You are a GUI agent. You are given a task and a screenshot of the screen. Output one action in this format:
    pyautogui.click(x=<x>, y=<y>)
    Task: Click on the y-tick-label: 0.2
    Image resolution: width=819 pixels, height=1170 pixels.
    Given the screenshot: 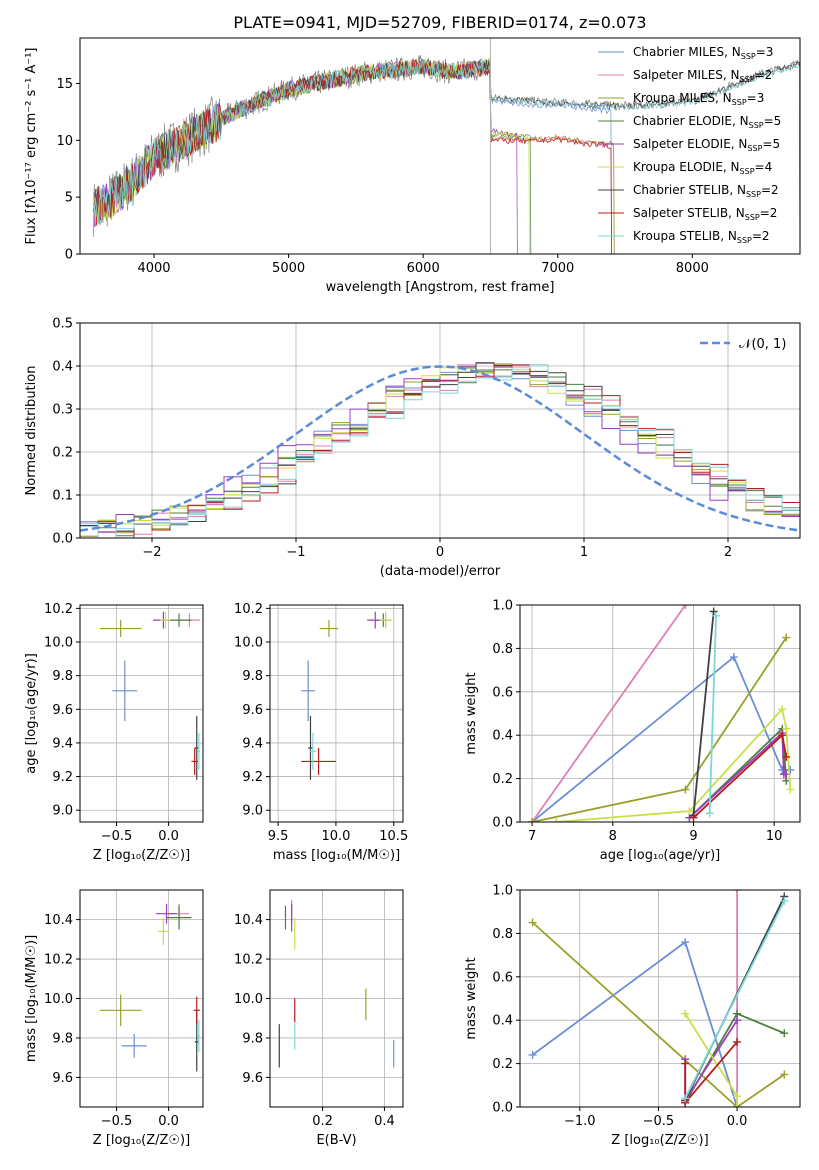 What is the action you would take?
    pyautogui.click(x=502, y=1064)
    